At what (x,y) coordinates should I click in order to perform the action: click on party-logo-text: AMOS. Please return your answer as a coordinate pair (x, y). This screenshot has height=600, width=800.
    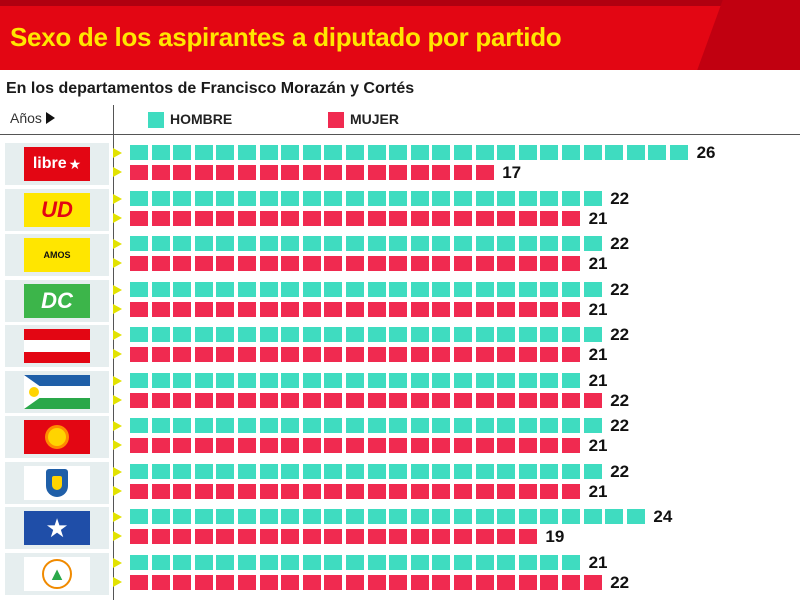
    Looking at the image, I should click on (57, 255).